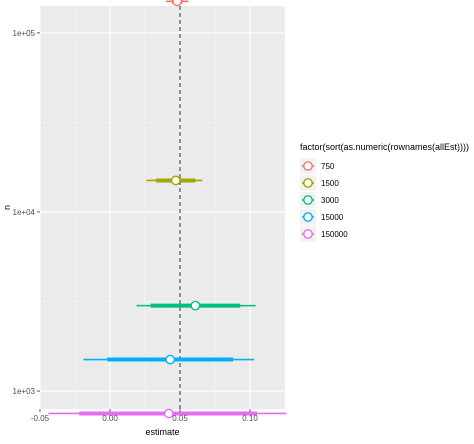  What do you see at coordinates (330, 183) in the screenshot?
I see `legend-label: 1500` at bounding box center [330, 183].